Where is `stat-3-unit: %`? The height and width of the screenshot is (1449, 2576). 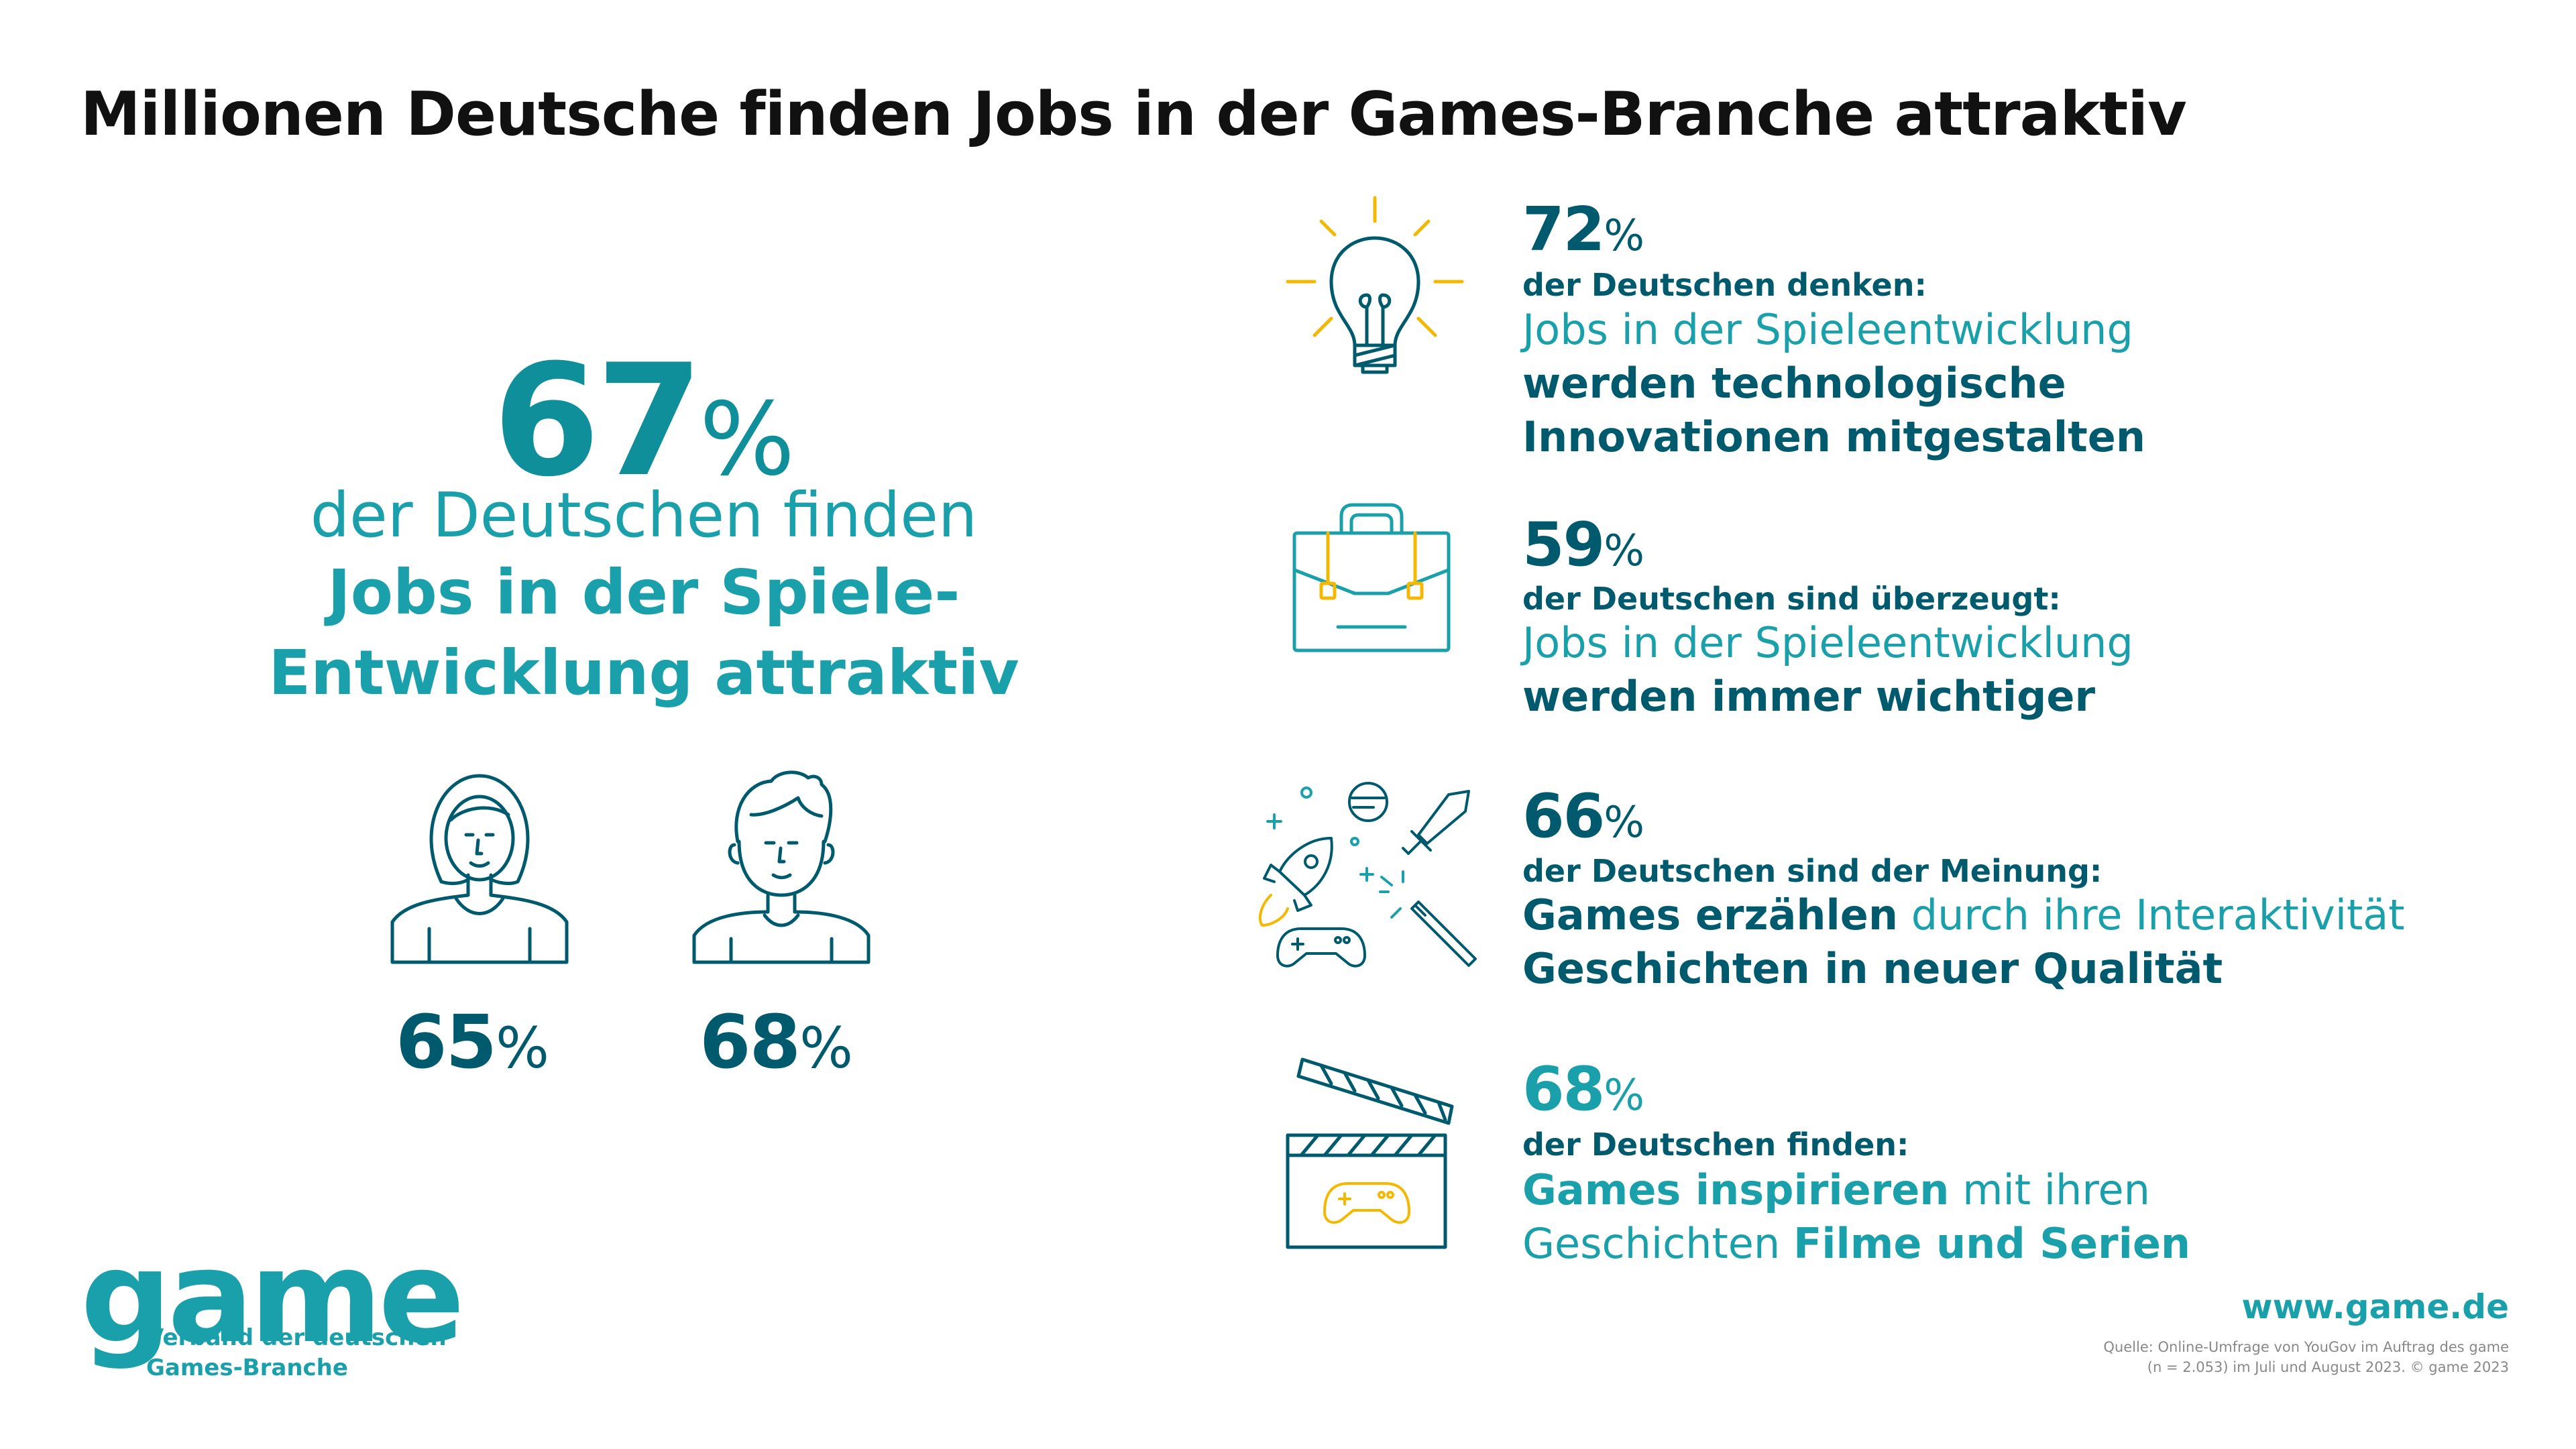
stat-3-unit: % is located at coordinates (1624, 823).